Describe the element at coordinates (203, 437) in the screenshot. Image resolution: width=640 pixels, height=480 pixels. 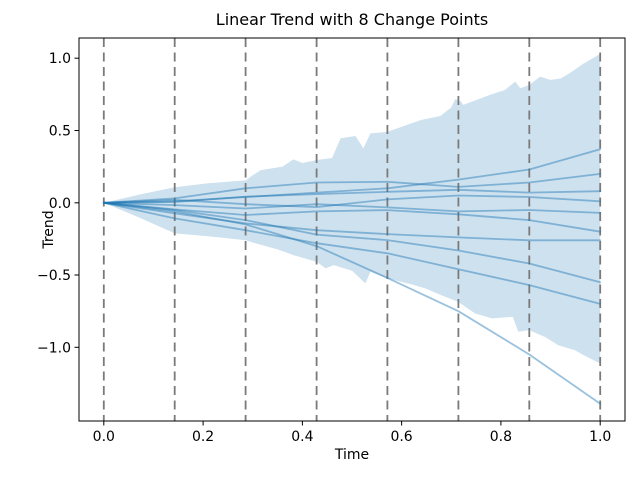
I see `x-tick-label: 0.2` at that location.